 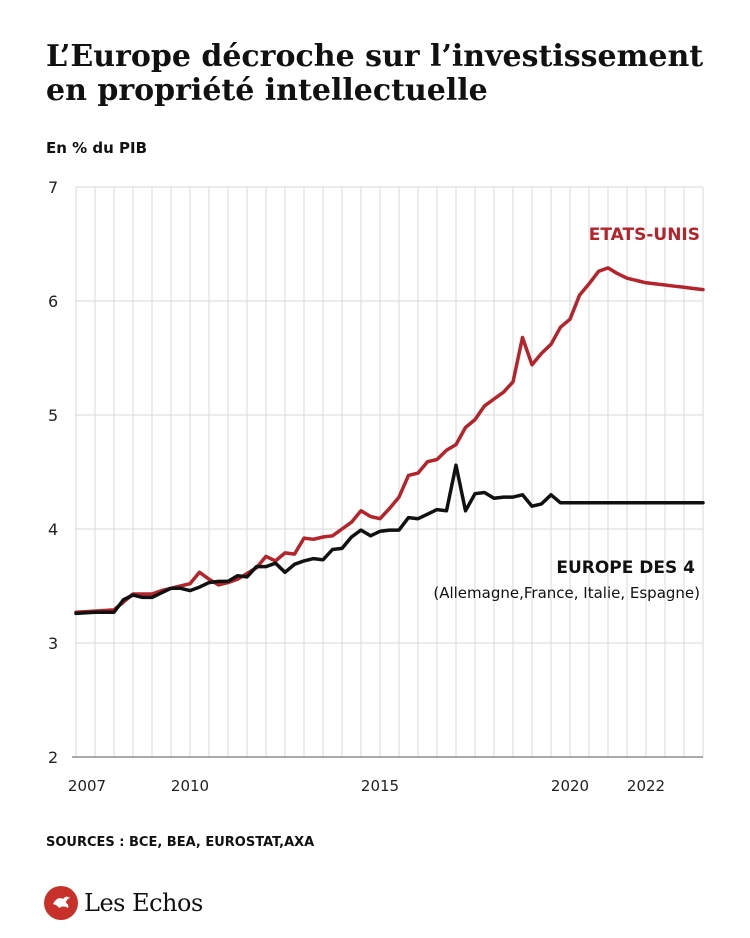 I want to click on x-tick-label: 2010, so click(x=190, y=786).